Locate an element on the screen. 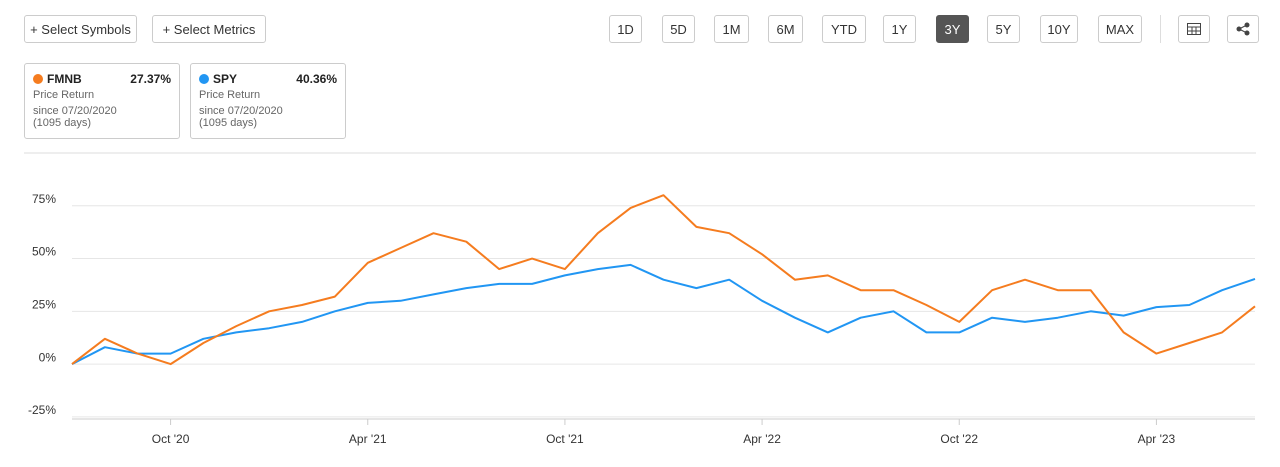 Image resolution: width=1280 pixels, height=467 pixels. y-tick-label: 50% is located at coordinates (44, 252).